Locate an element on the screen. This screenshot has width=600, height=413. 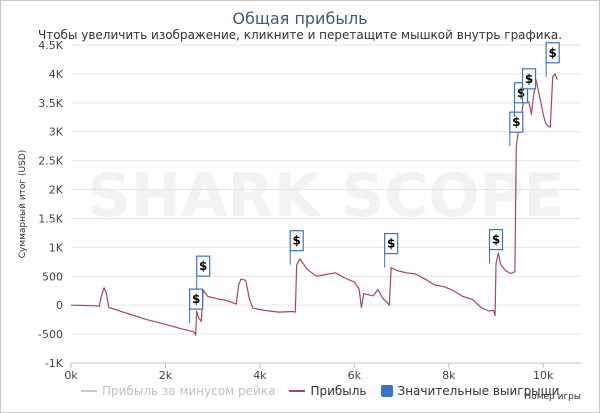
x-tick-label: 6k is located at coordinates (355, 375).